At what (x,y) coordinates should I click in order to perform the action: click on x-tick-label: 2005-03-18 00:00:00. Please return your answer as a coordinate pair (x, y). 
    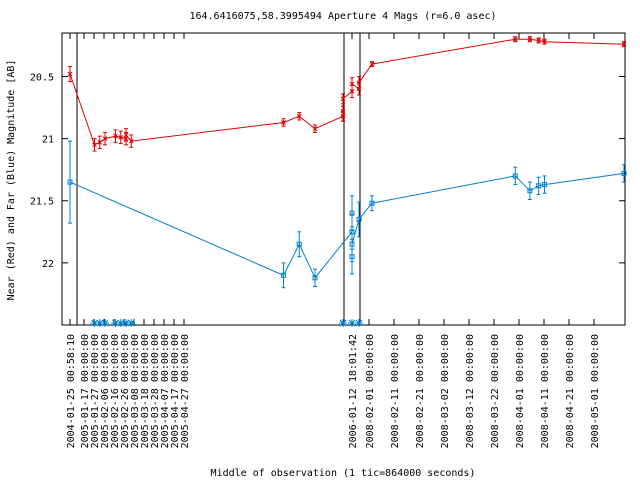
    Looking at the image, I should click on (145, 391).